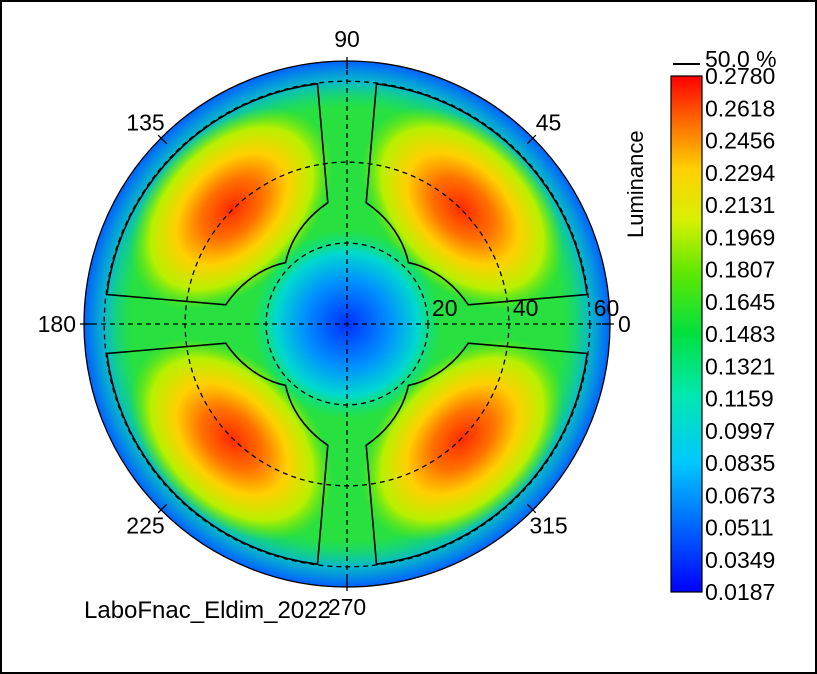 Image resolution: width=817 pixels, height=674 pixels. What do you see at coordinates (740, 366) in the screenshot?
I see `colorbar-tick-label: 0.1321` at bounding box center [740, 366].